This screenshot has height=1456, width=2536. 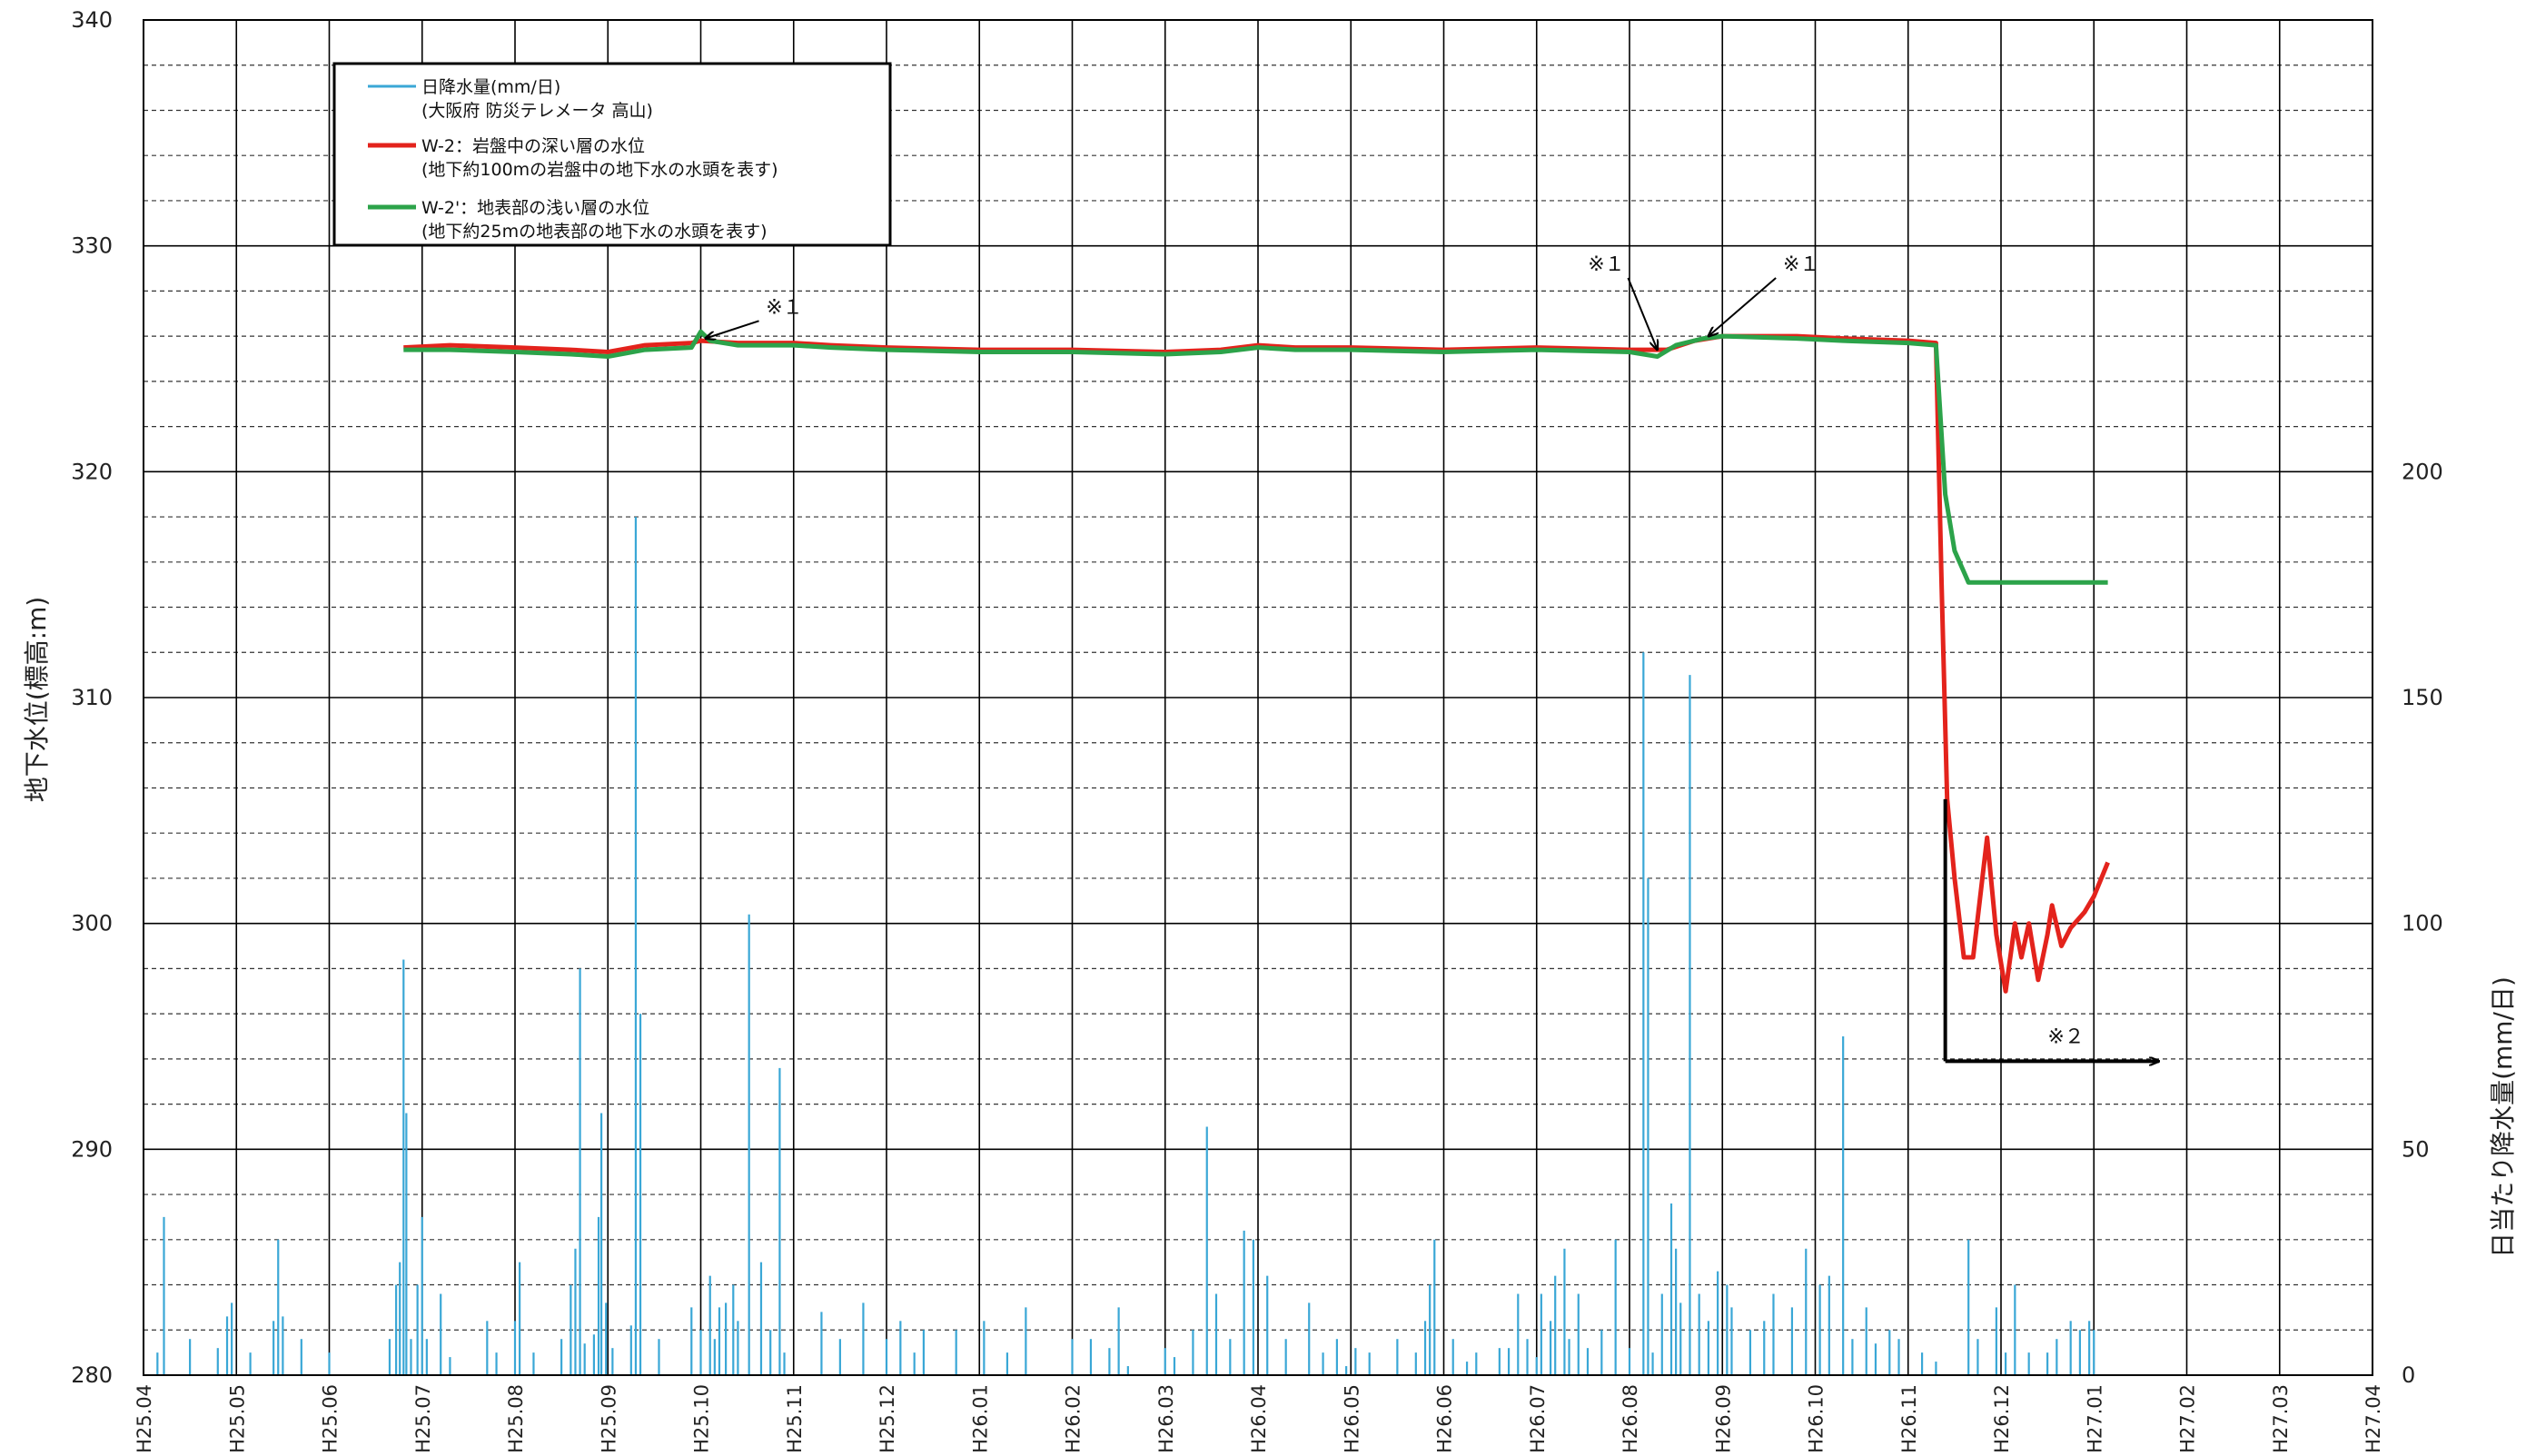 What do you see at coordinates (1909, 1418) in the screenshot?
I see `x-tick-label: H26.11` at bounding box center [1909, 1418].